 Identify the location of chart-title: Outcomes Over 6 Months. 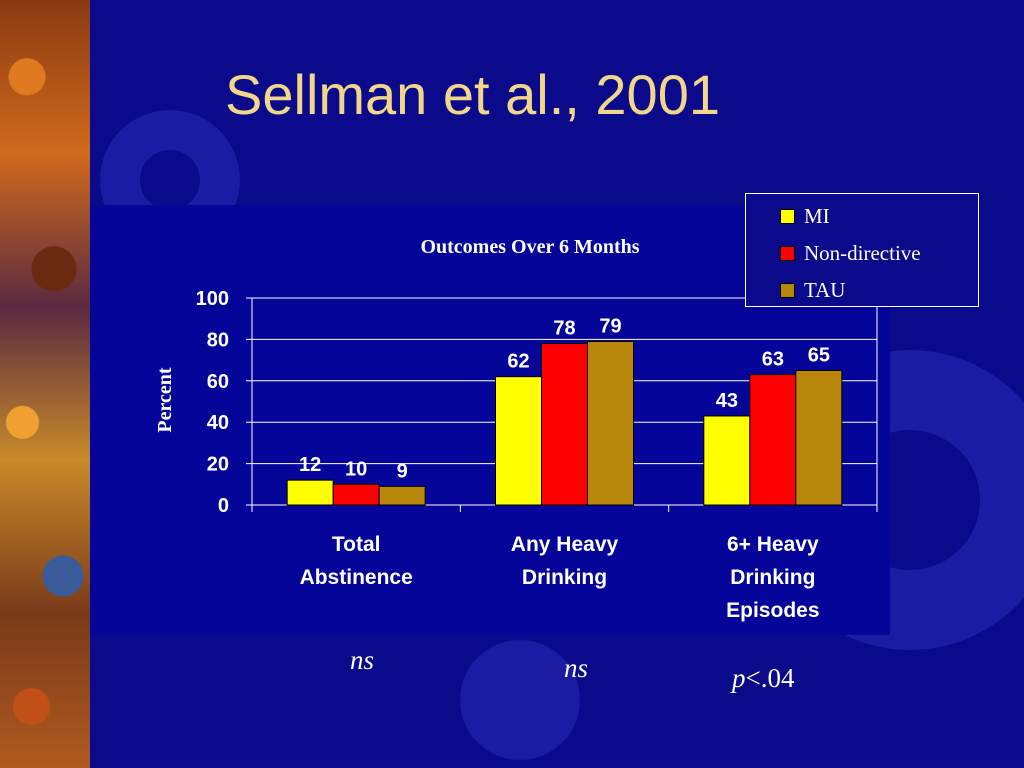
(529, 247).